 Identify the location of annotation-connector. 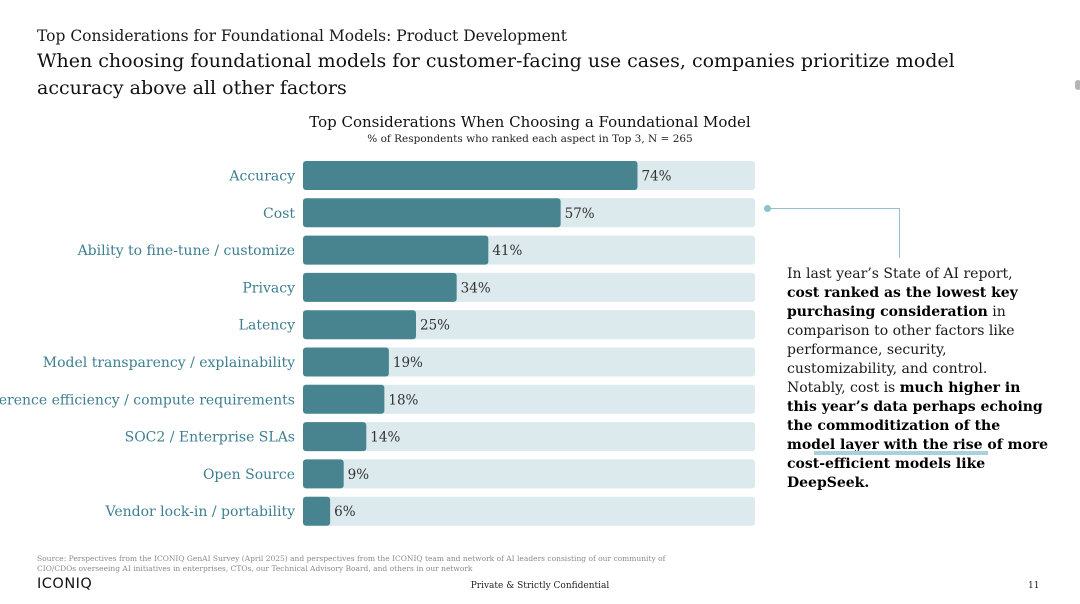
(834, 208).